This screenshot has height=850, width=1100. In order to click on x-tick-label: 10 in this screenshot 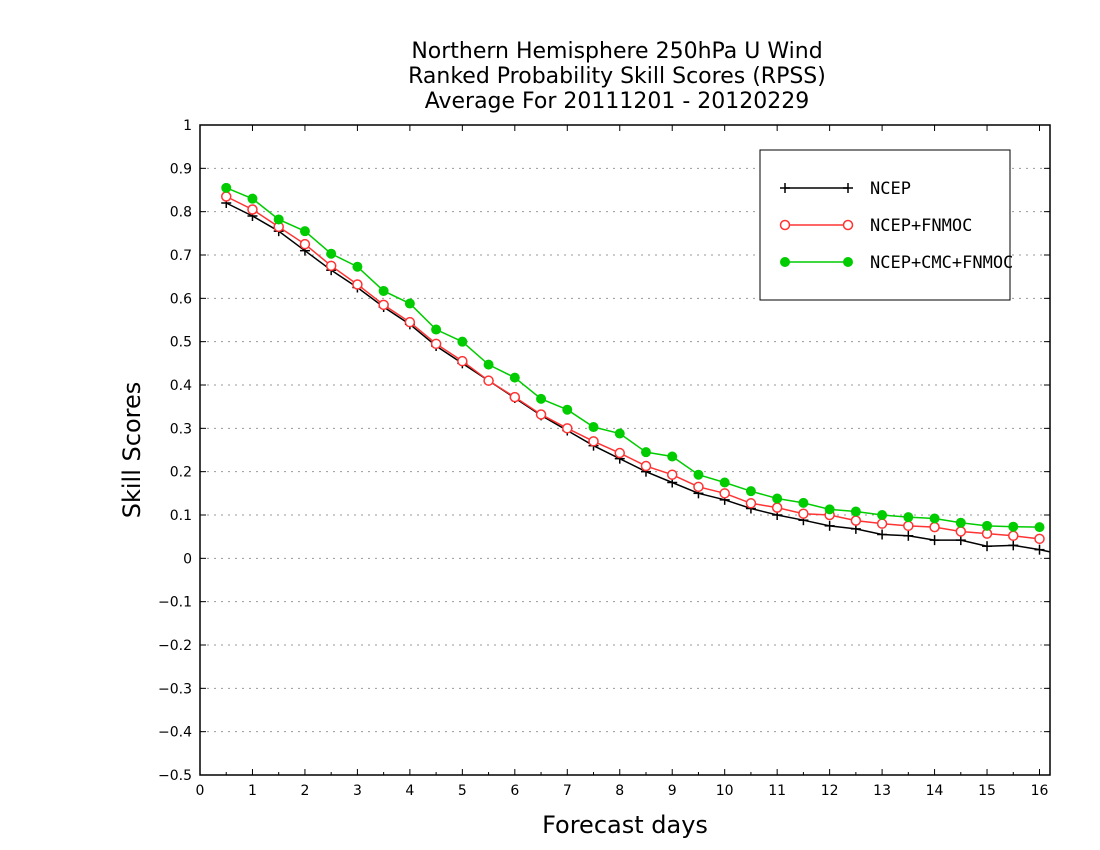, I will do `click(725, 791)`.